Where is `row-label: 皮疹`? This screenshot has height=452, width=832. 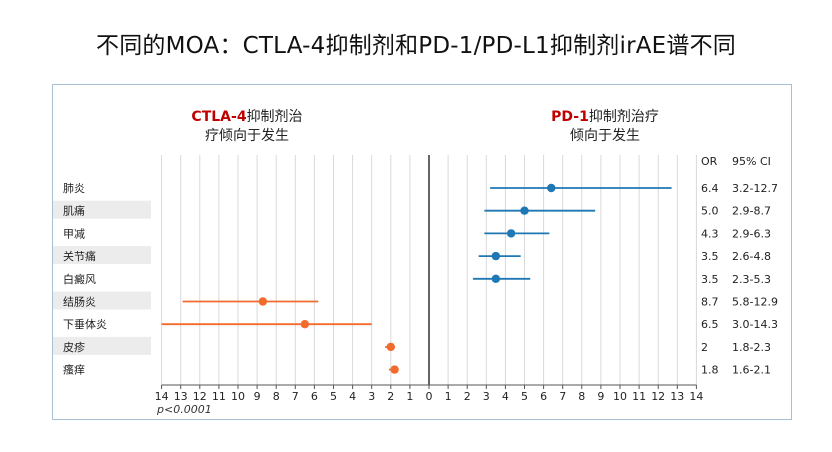
row-label: 皮疹 is located at coordinates (74, 347).